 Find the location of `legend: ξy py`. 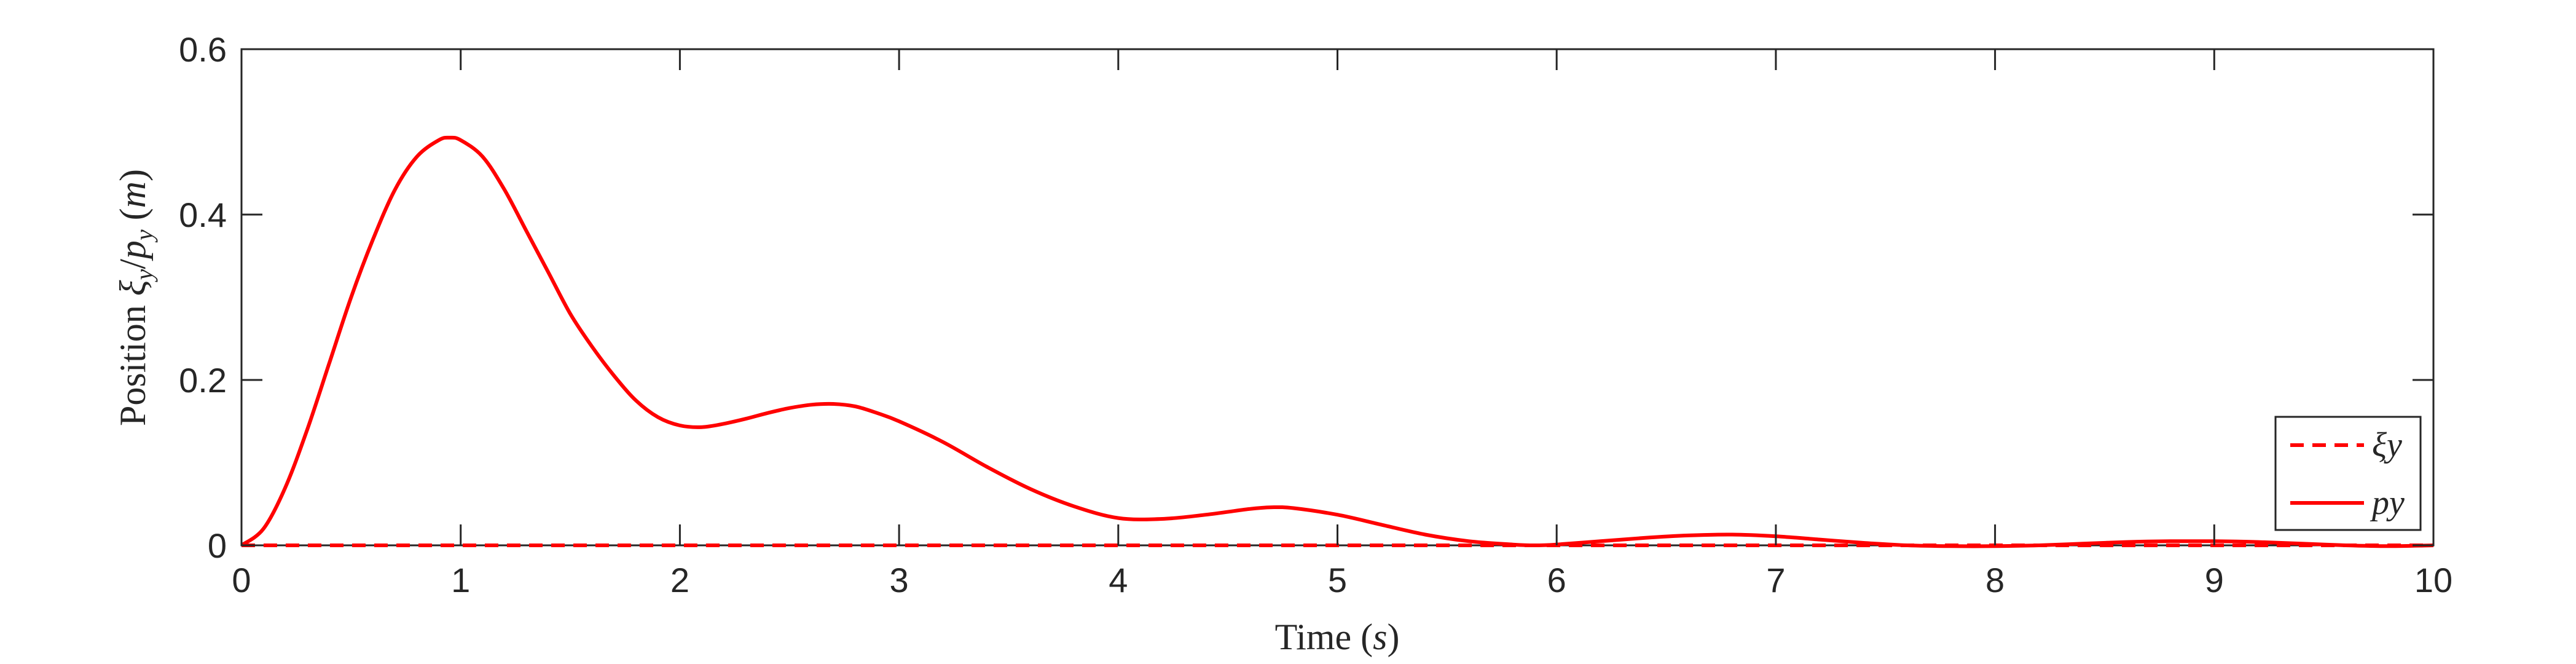

legend: ξy py is located at coordinates (2348, 473).